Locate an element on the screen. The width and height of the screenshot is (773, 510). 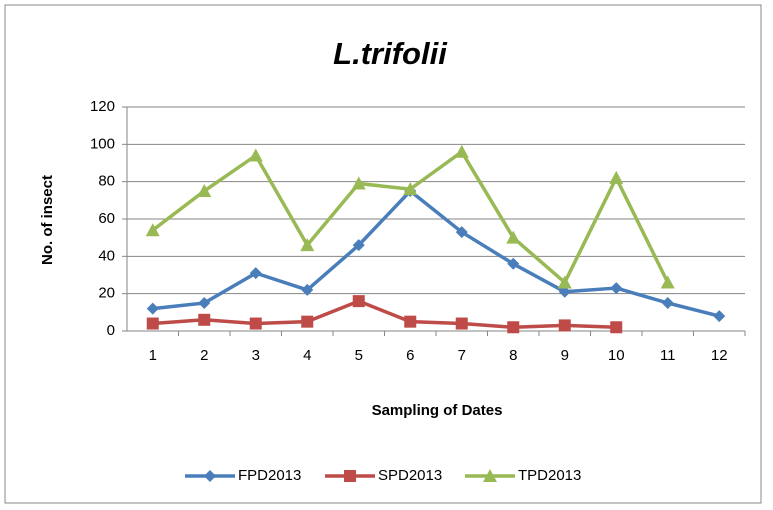
y-tick-label: 120 is located at coordinates (102, 106).